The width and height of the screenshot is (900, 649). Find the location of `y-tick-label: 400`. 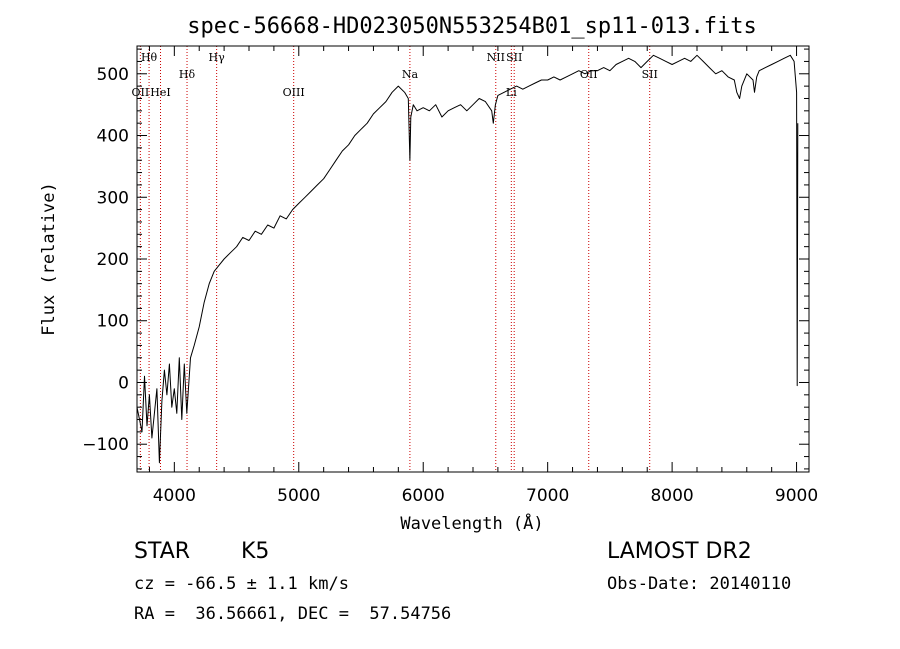

y-tick-label: 400 is located at coordinates (113, 137).